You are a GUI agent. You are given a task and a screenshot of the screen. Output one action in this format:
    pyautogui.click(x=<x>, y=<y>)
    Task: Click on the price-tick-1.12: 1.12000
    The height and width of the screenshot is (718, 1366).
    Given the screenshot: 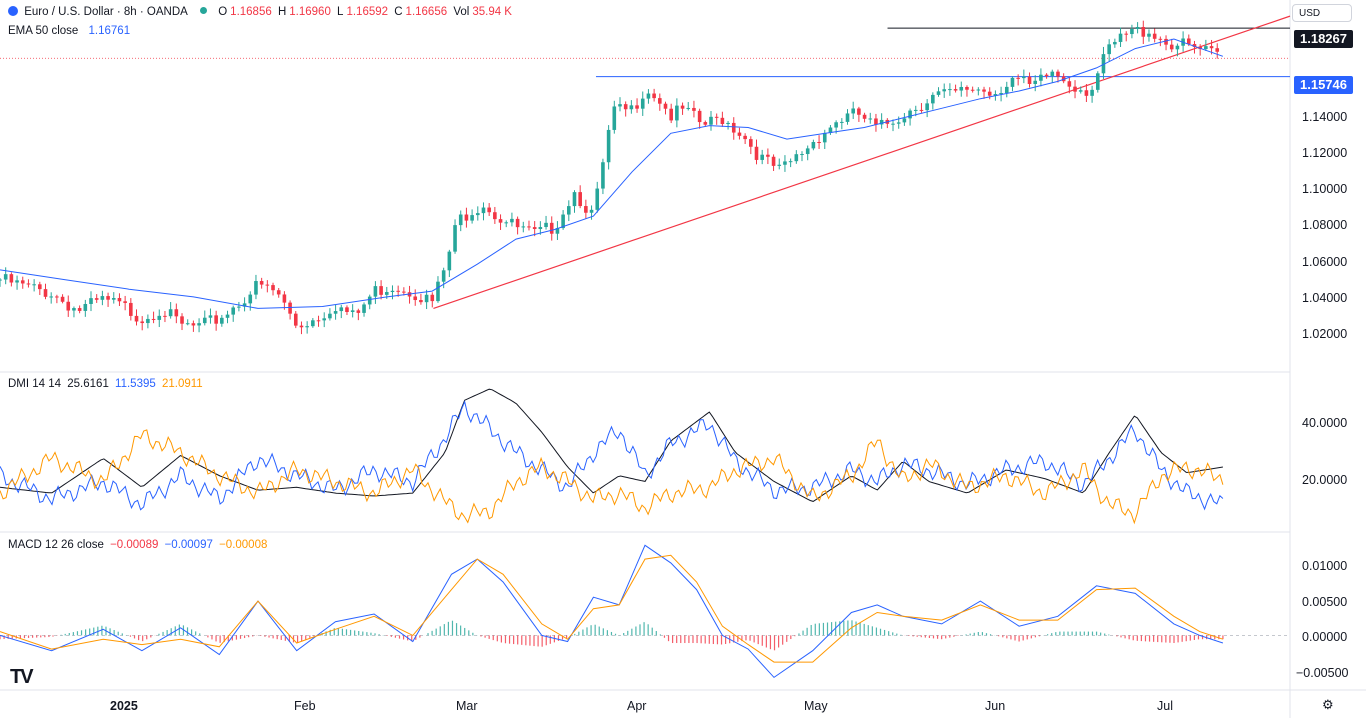 What is the action you would take?
    pyautogui.click(x=1324, y=153)
    